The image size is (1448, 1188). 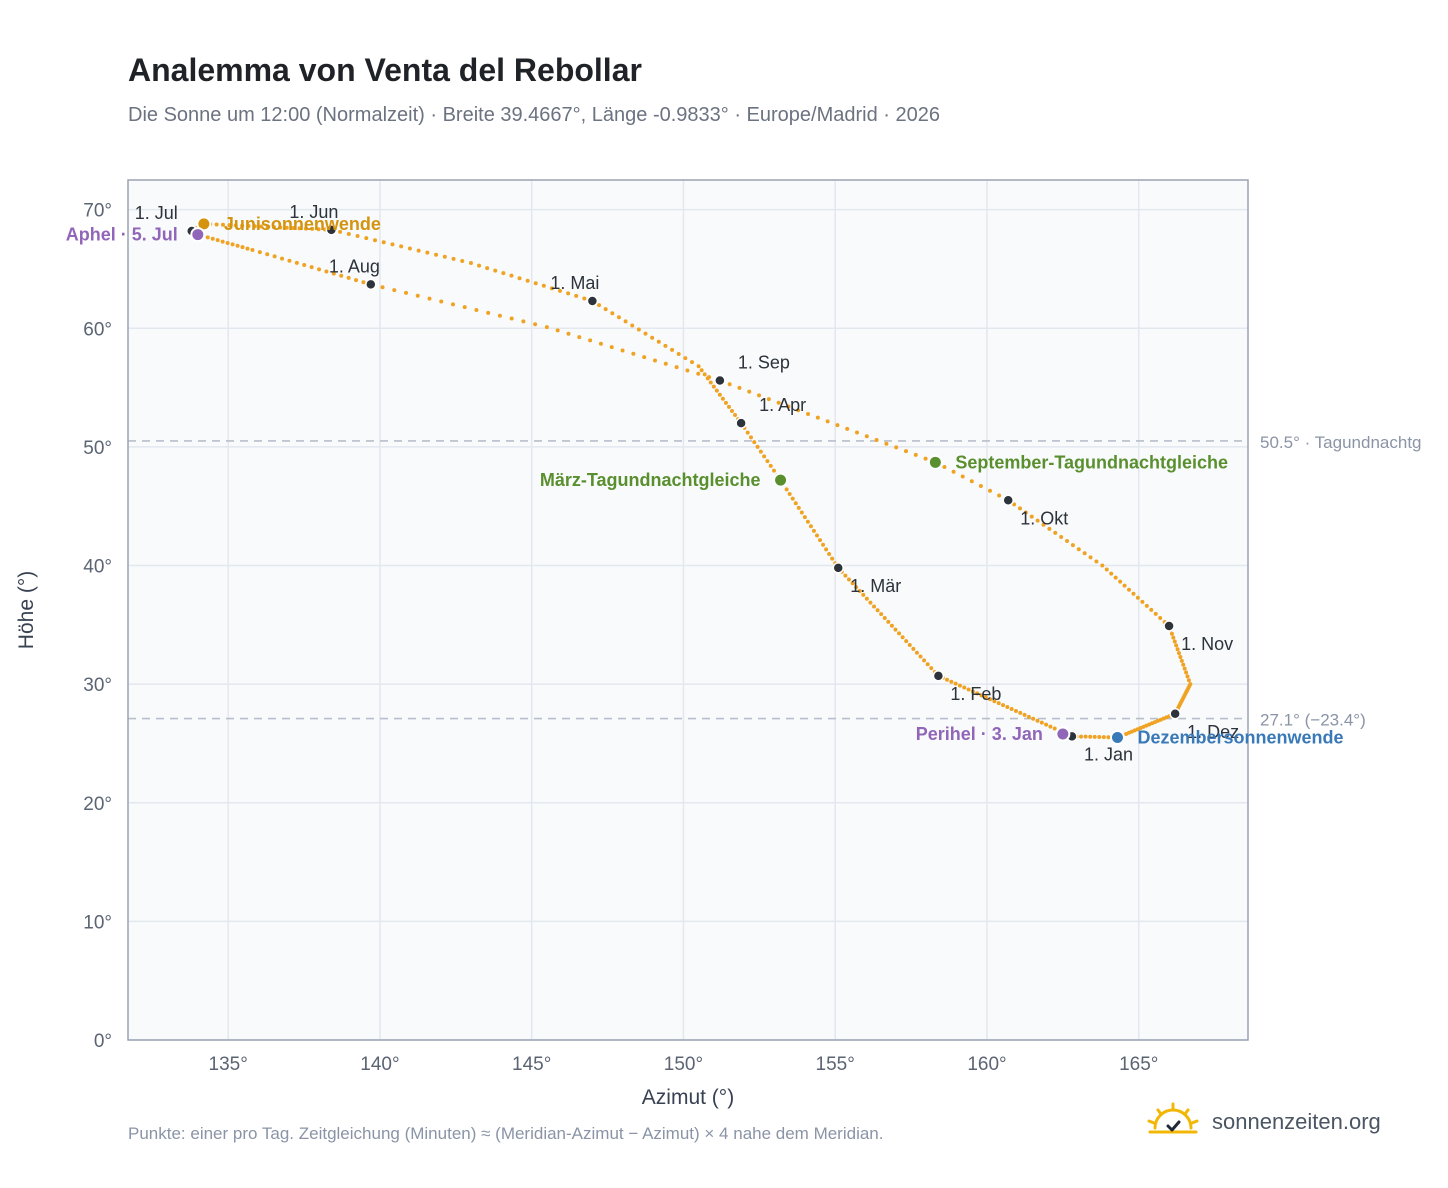 I want to click on event-label: Junisonnenwende, so click(x=302, y=224).